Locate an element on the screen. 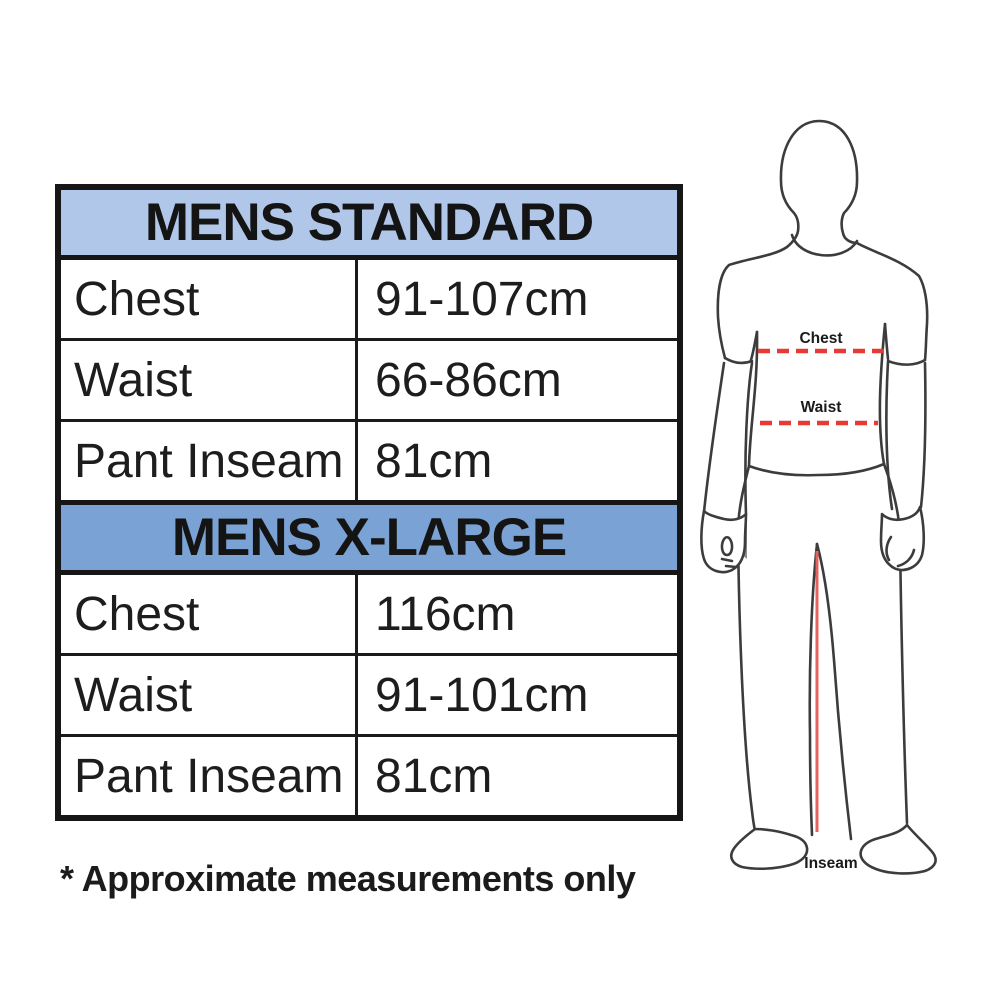  row-value: 116cm is located at coordinates (445, 614).